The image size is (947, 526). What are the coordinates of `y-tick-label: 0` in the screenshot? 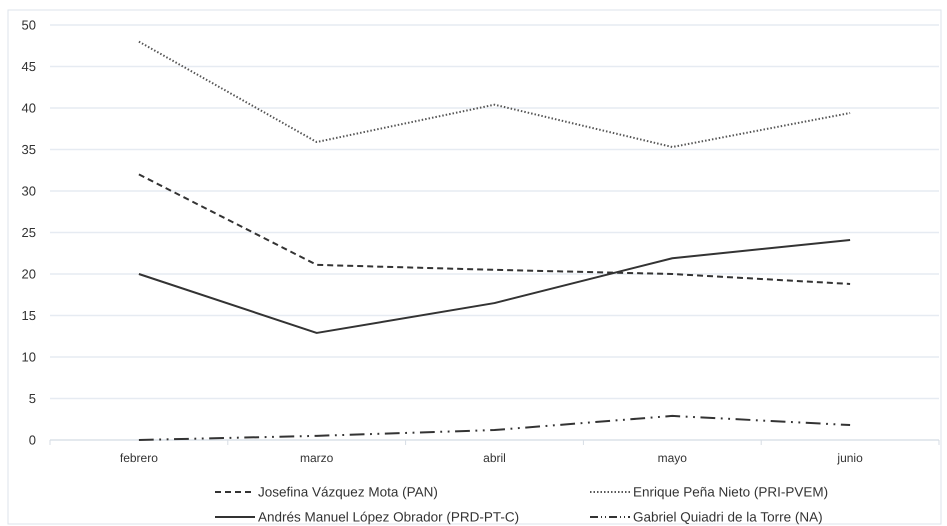 It's located at (32, 440).